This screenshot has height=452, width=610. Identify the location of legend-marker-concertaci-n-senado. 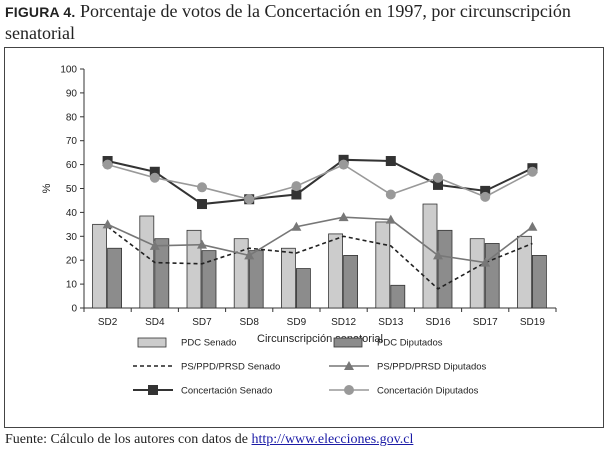
(153, 390).